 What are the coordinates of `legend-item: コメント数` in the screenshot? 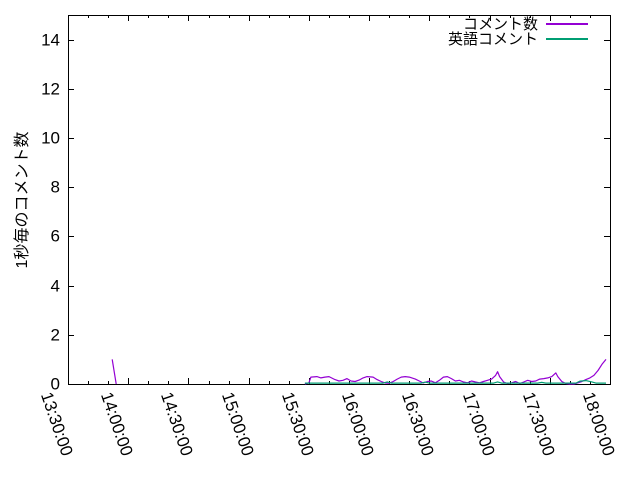 It's located at (518, 24).